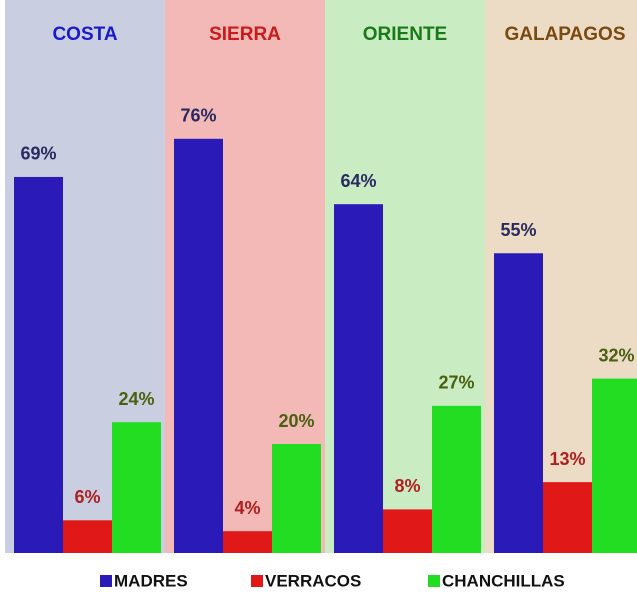  What do you see at coordinates (313, 580) in the screenshot?
I see `legend-label: VERRACOS` at bounding box center [313, 580].